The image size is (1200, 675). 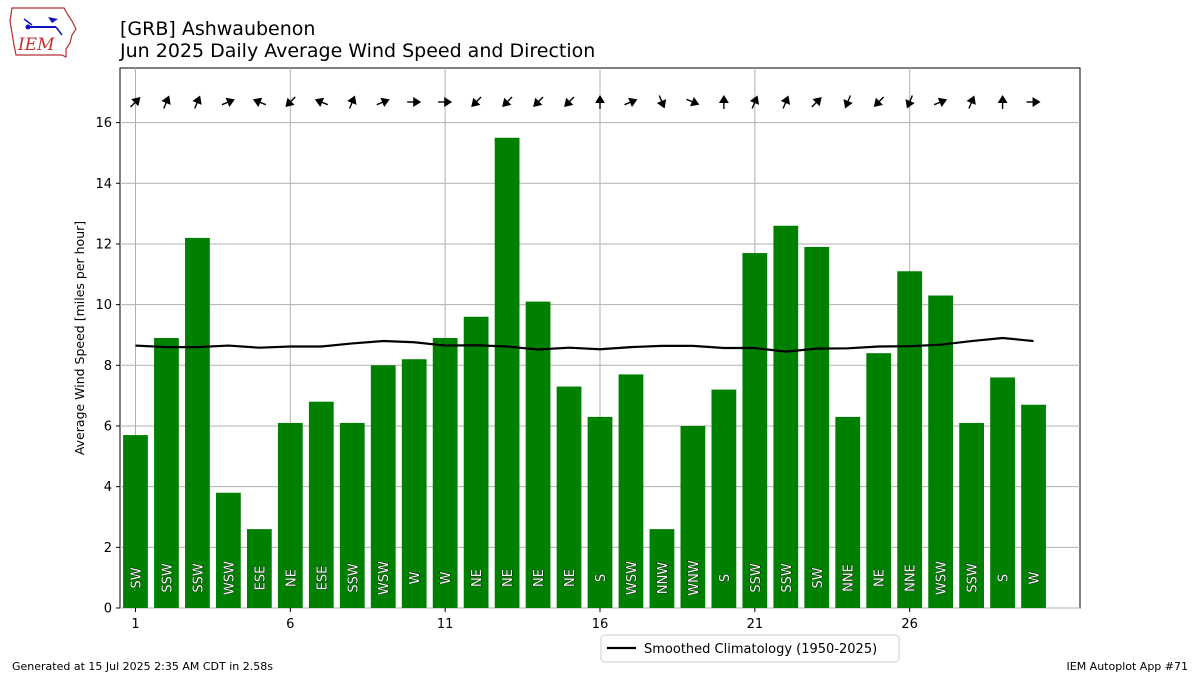 What do you see at coordinates (43, 32) in the screenshot?
I see `iem-logo: IEM` at bounding box center [43, 32].